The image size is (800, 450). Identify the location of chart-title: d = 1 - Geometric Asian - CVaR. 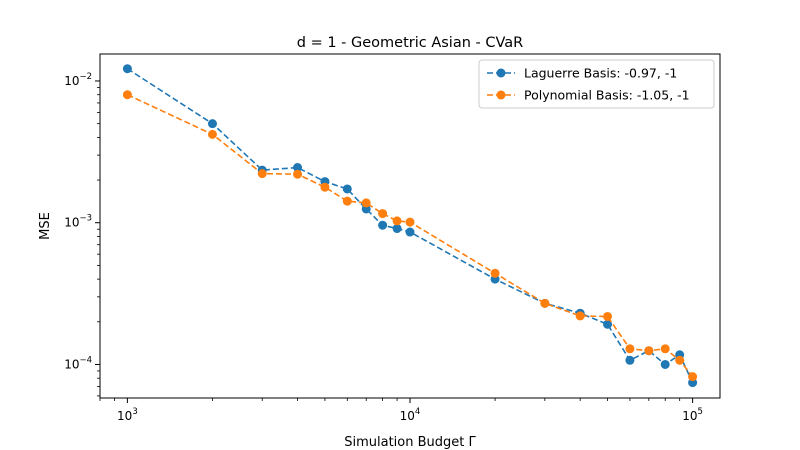
(410, 43).